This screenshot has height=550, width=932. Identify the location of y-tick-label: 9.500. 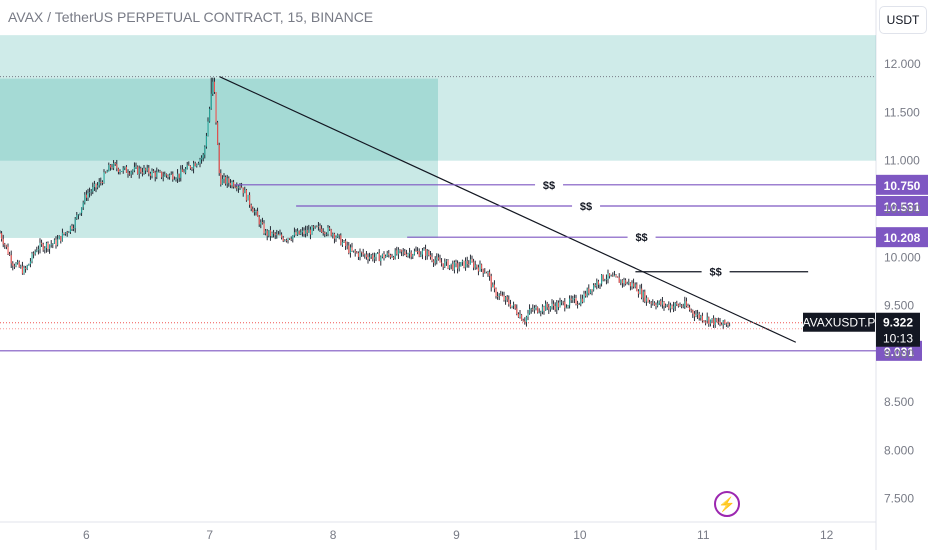
(899, 306).